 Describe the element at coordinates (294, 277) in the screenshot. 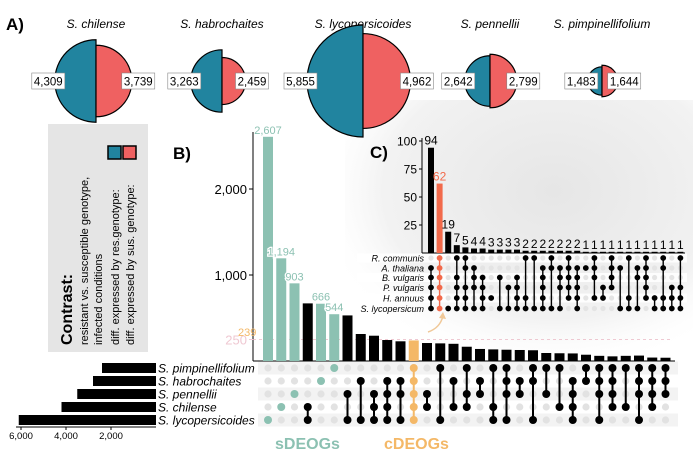

I see `bar-value-label: 903` at that location.